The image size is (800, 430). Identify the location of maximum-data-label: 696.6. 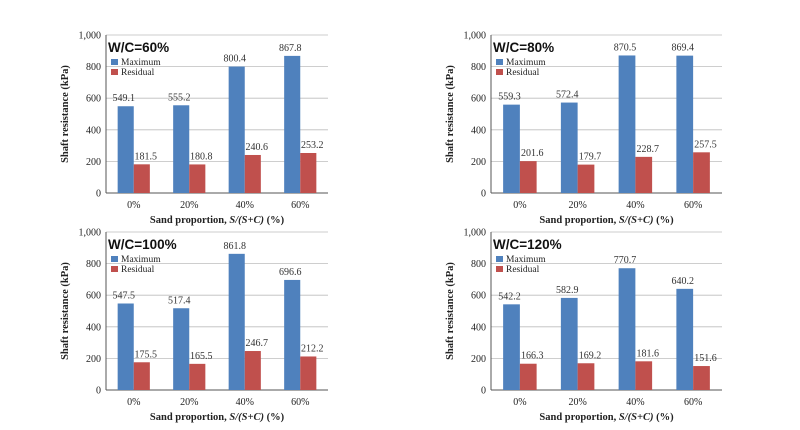
(290, 272).